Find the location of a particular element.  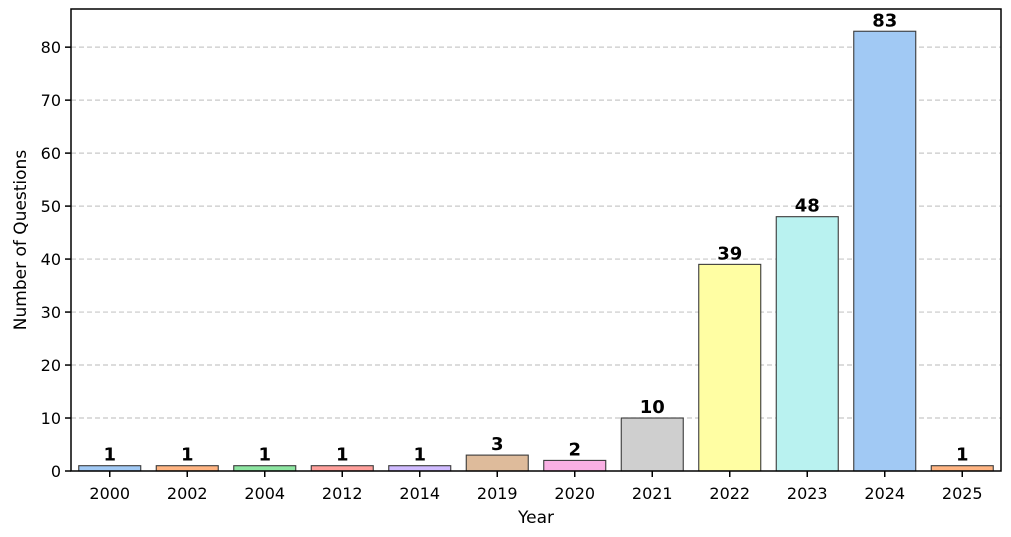

data-label-2020: 2 is located at coordinates (574, 449).